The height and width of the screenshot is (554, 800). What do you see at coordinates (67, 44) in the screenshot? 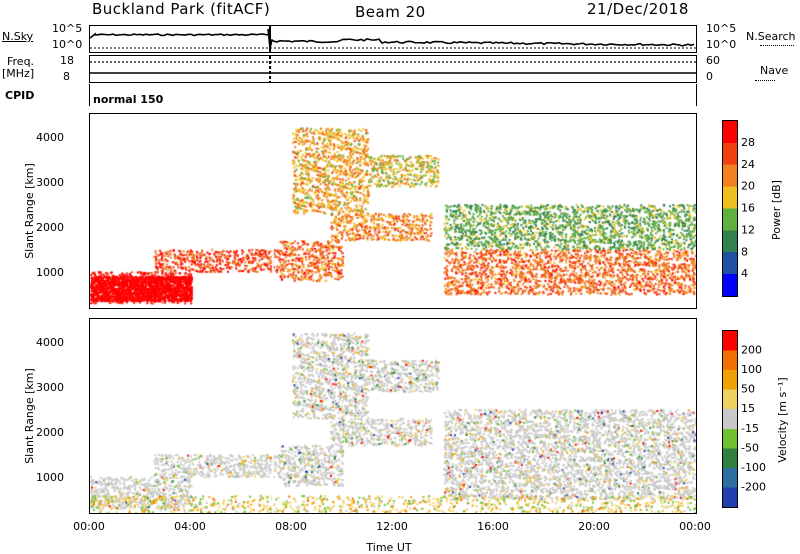
I see `noise-tick-bottom-left: 10^0` at bounding box center [67, 44].